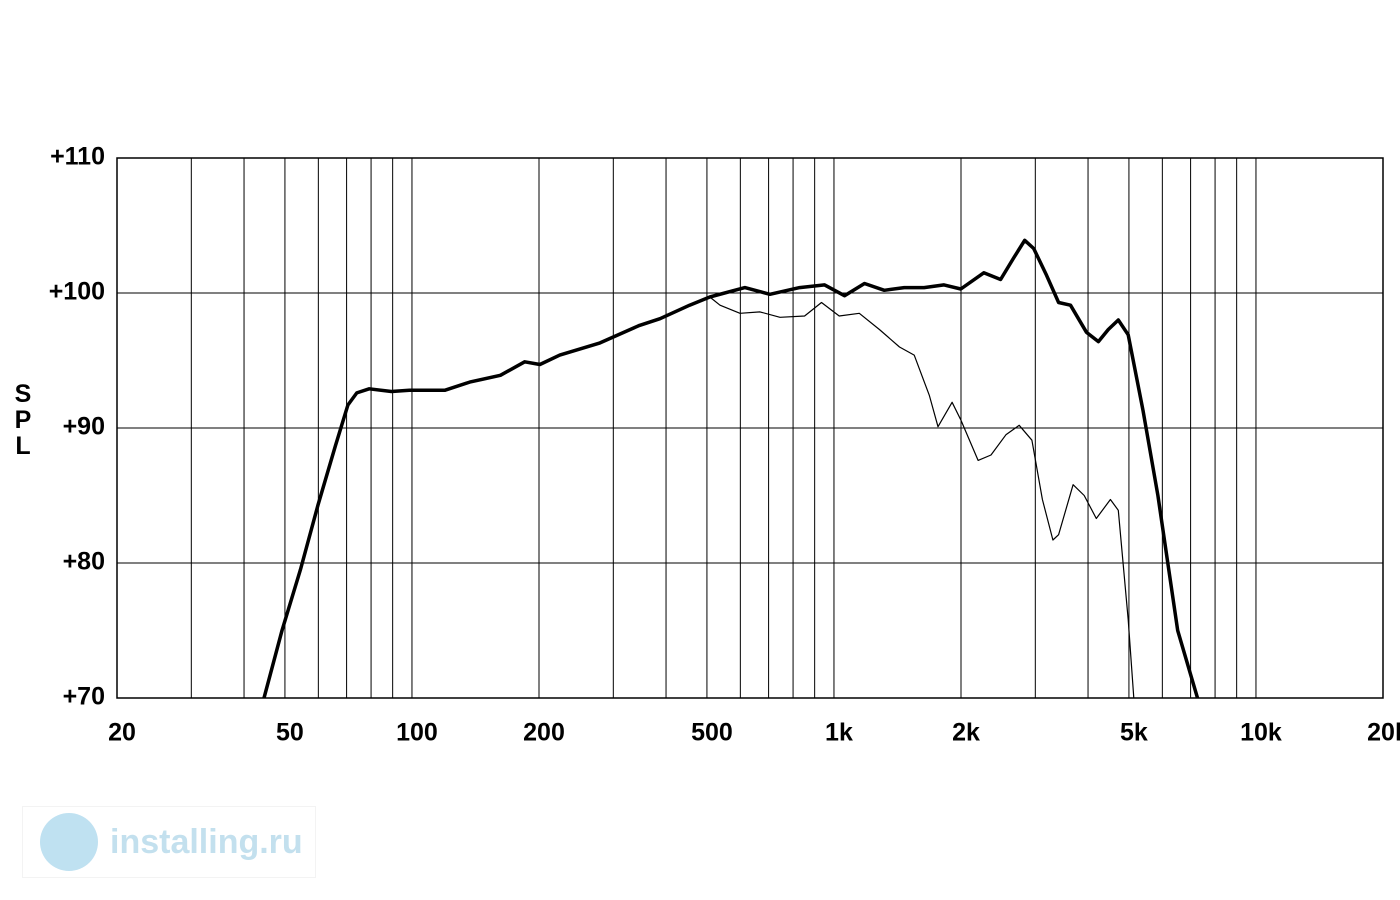  Describe the element at coordinates (206, 841) in the screenshot. I see `watermark: installing.ru` at that location.